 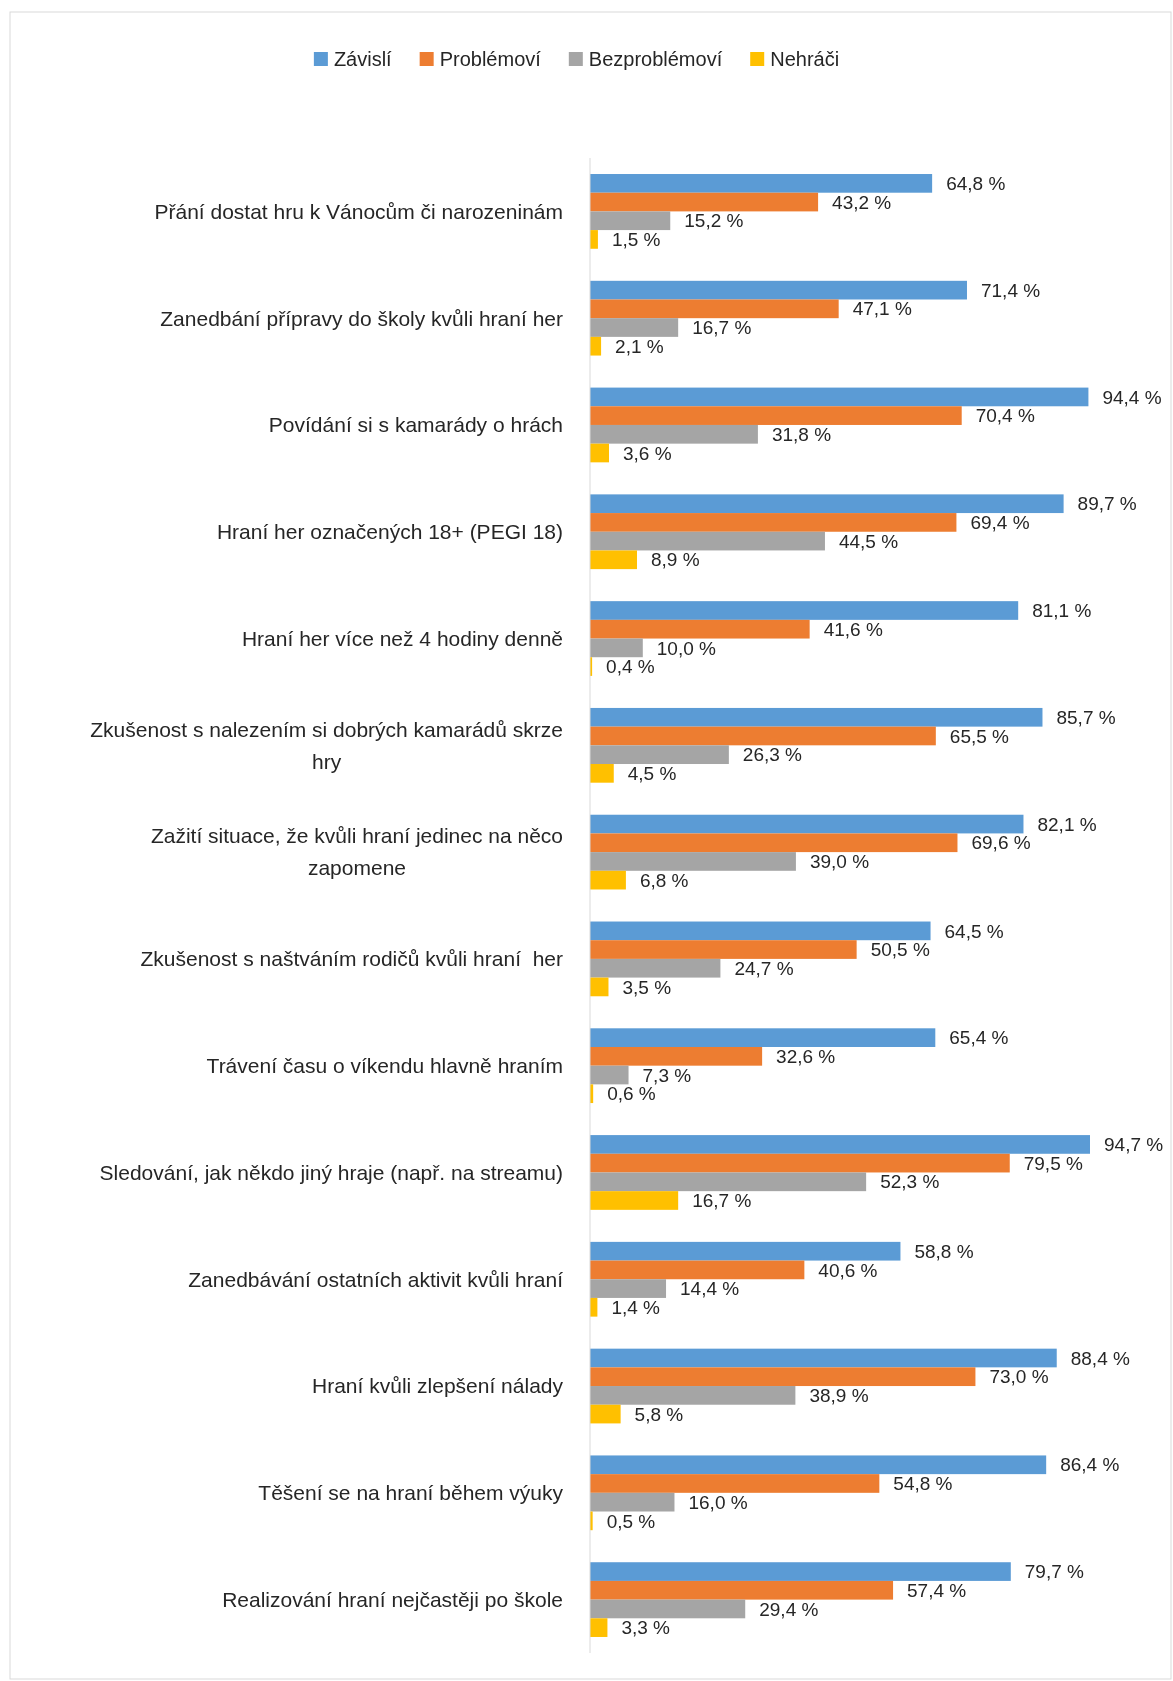 I want to click on data-label: 0,5 %, so click(x=631, y=1521).